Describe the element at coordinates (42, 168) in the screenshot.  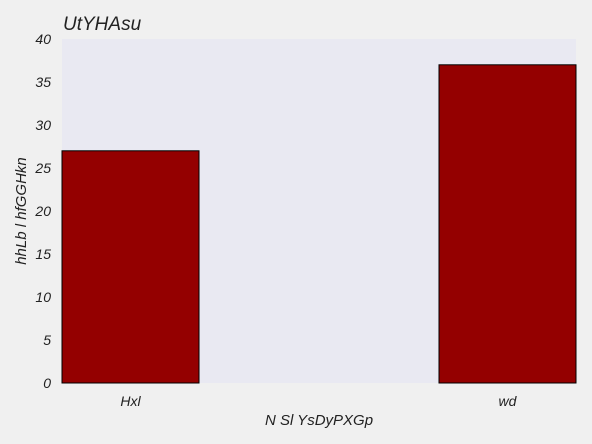
I see `y-tick-label: 25` at that location.